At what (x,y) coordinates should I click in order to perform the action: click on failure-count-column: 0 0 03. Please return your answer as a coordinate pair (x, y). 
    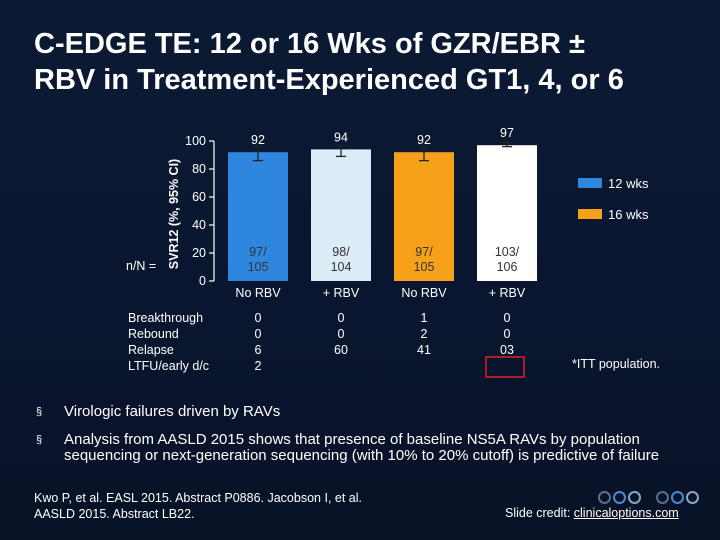
    Looking at the image, I should click on (507, 334).